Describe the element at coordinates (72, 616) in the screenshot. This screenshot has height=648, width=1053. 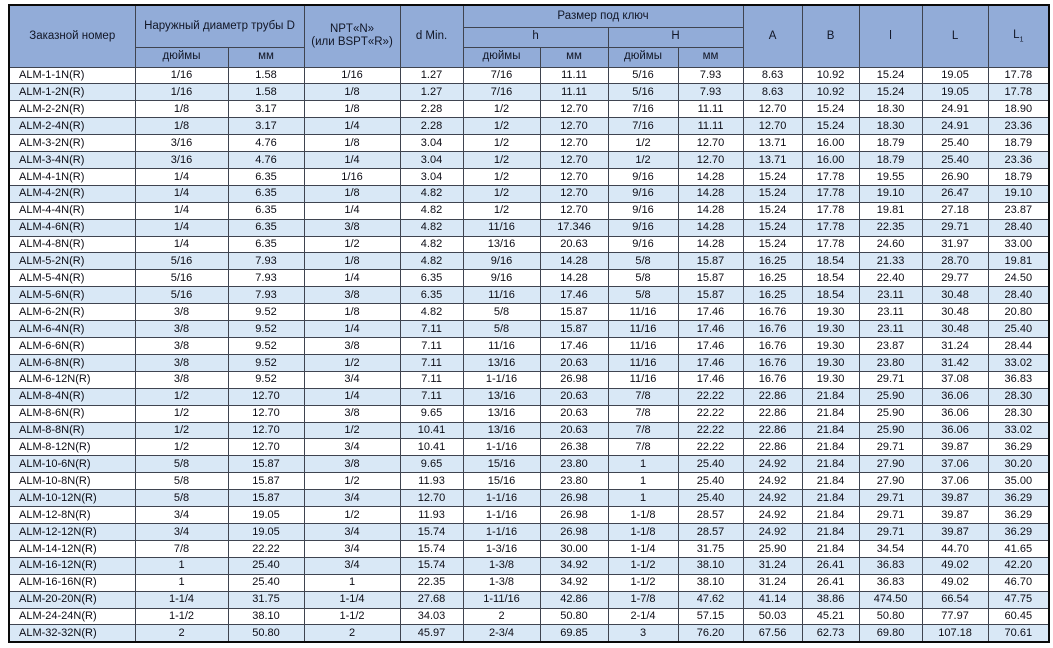
I see `order-number-cell: ALM-24-24N(R)` at that location.